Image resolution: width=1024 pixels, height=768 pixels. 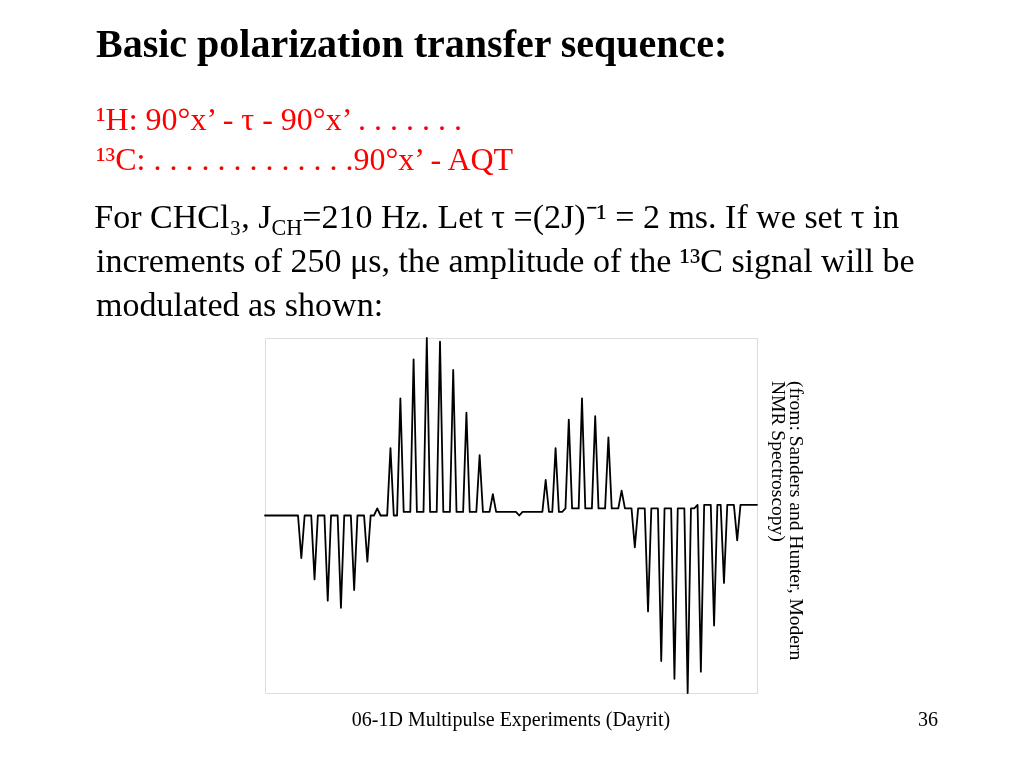 I want to click on chart-title: Basic polarization transfer sequence:, so click(x=412, y=43).